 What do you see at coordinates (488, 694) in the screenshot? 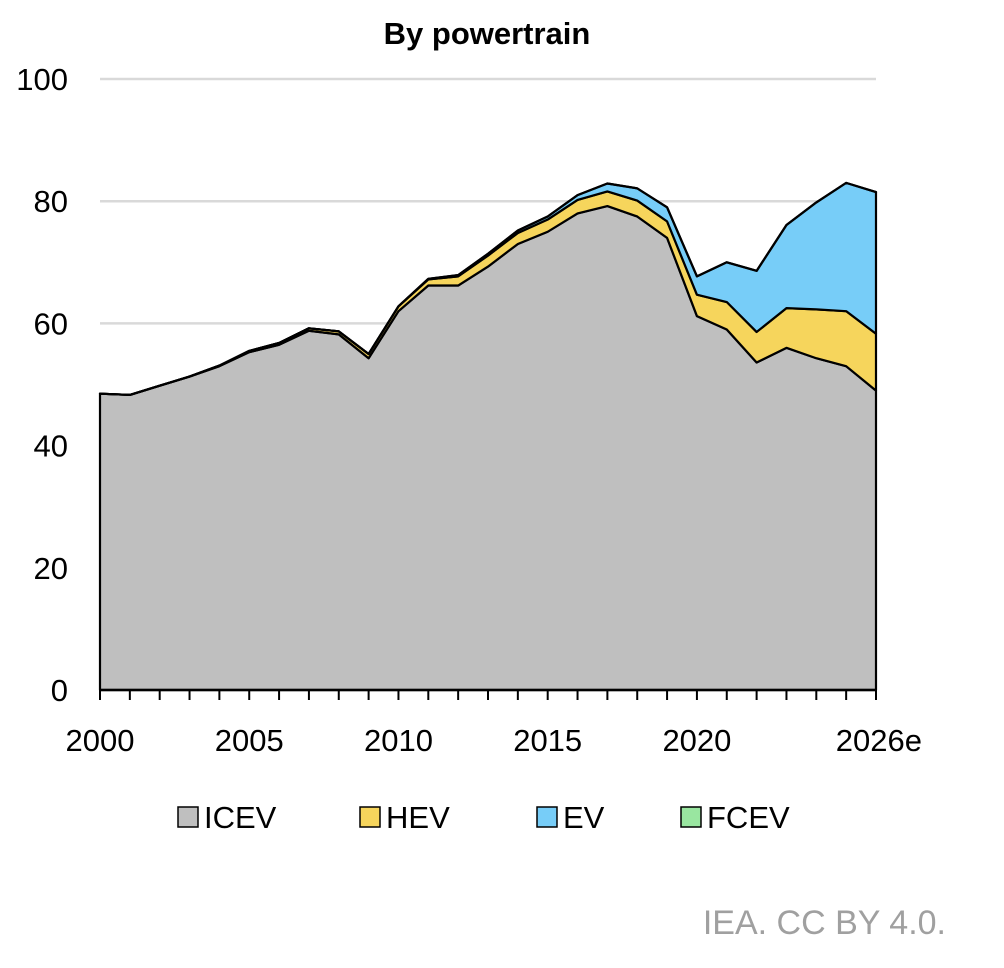
I see `axes` at bounding box center [488, 694].